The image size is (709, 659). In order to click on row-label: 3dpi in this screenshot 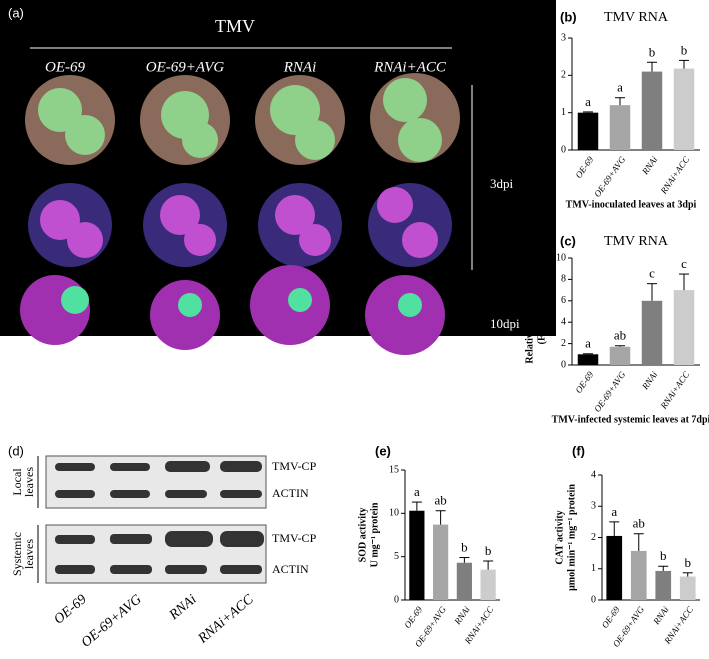, I will do `click(502, 183)`.